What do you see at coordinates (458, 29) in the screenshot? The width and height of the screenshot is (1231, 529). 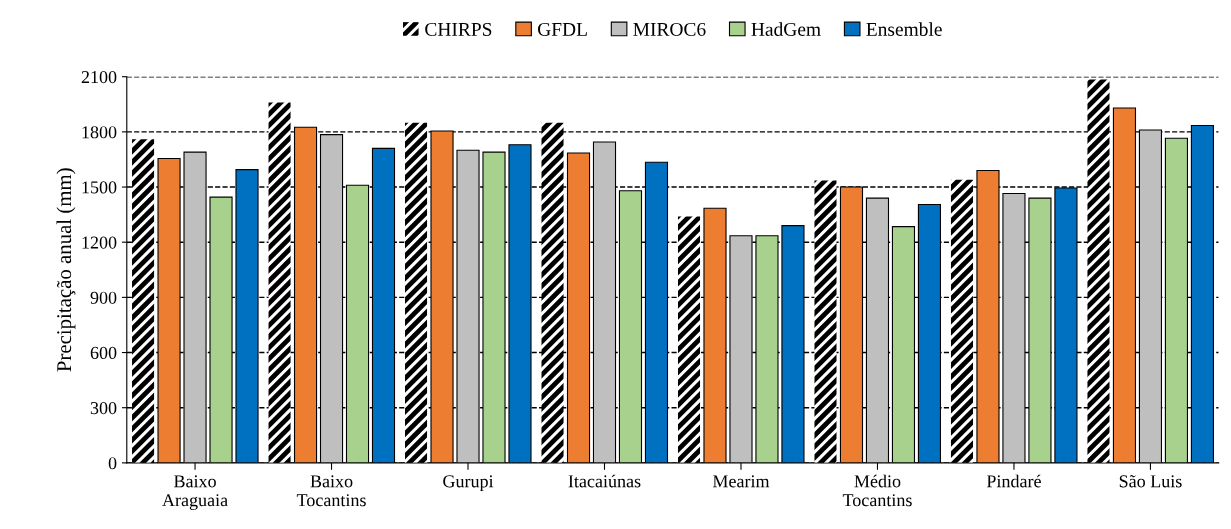 I see `legend-label: CHIRPS` at bounding box center [458, 29].